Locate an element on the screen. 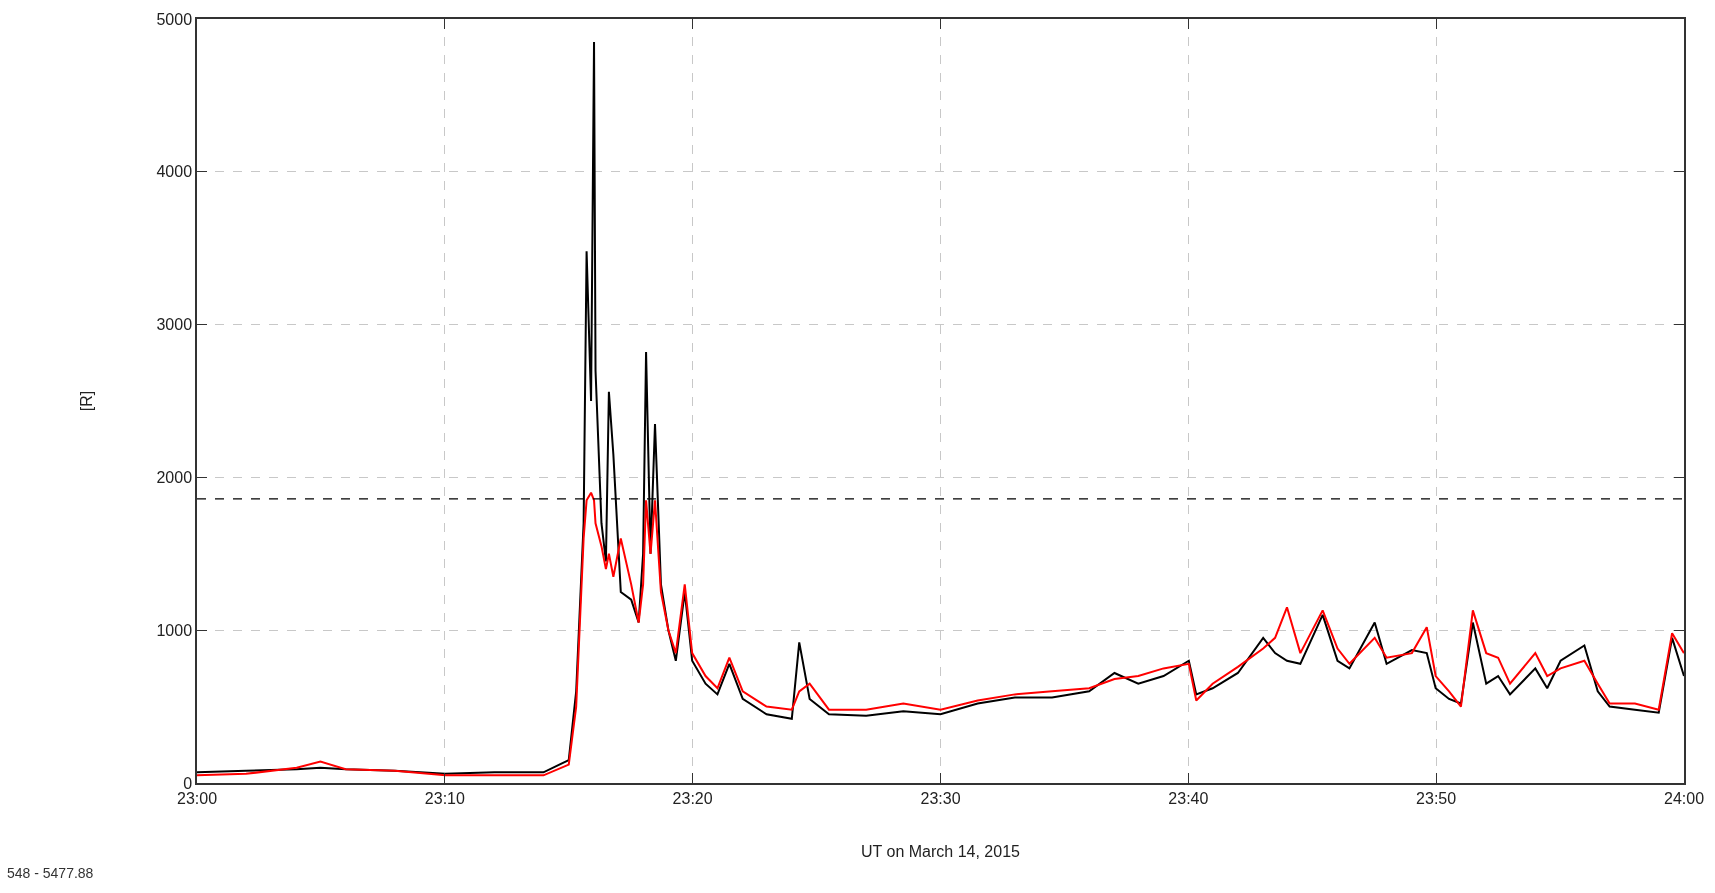  x-tick-label: 23:50 is located at coordinates (1436, 798).